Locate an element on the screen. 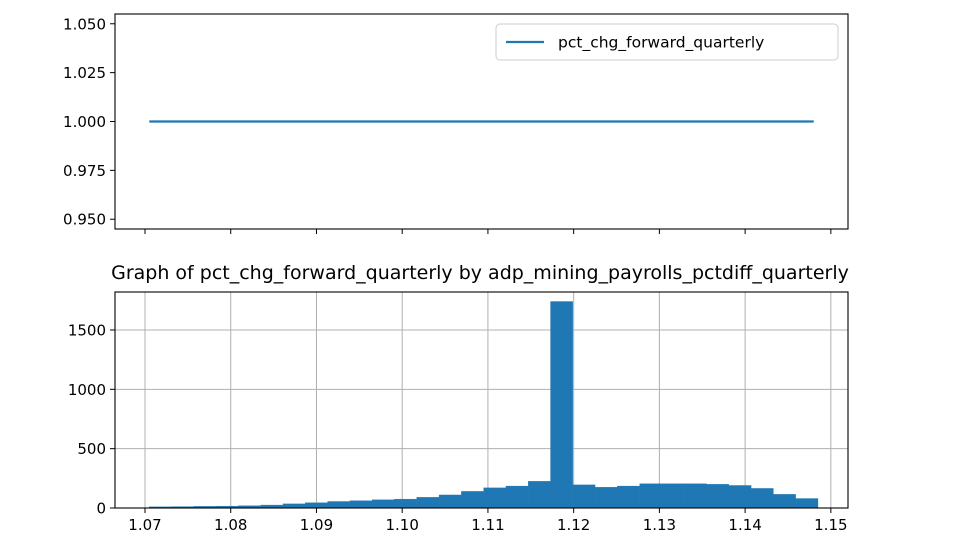 This screenshot has height=554, width=961. x-tick-label: 1.11 is located at coordinates (487, 525).